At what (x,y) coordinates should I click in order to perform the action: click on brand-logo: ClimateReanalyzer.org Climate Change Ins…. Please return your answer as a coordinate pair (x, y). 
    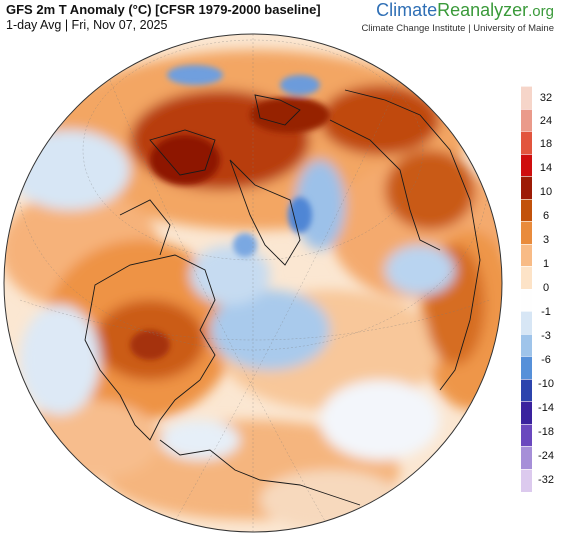
    Looking at the image, I should click on (457, 17).